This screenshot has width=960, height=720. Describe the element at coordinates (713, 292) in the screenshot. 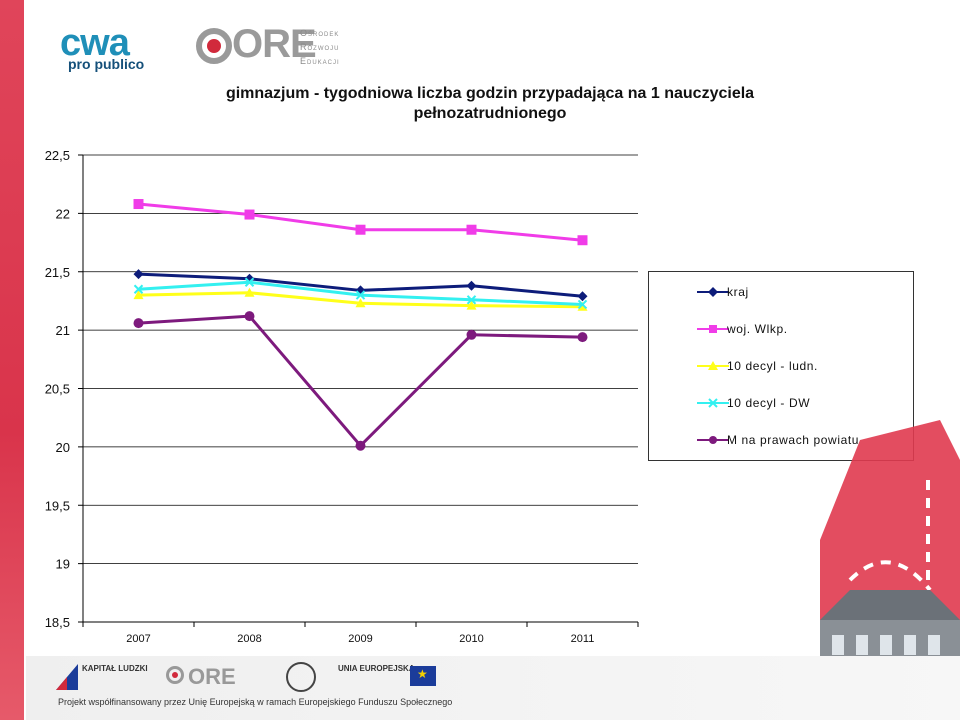

I see `legend-marker-diamond-icon` at that location.